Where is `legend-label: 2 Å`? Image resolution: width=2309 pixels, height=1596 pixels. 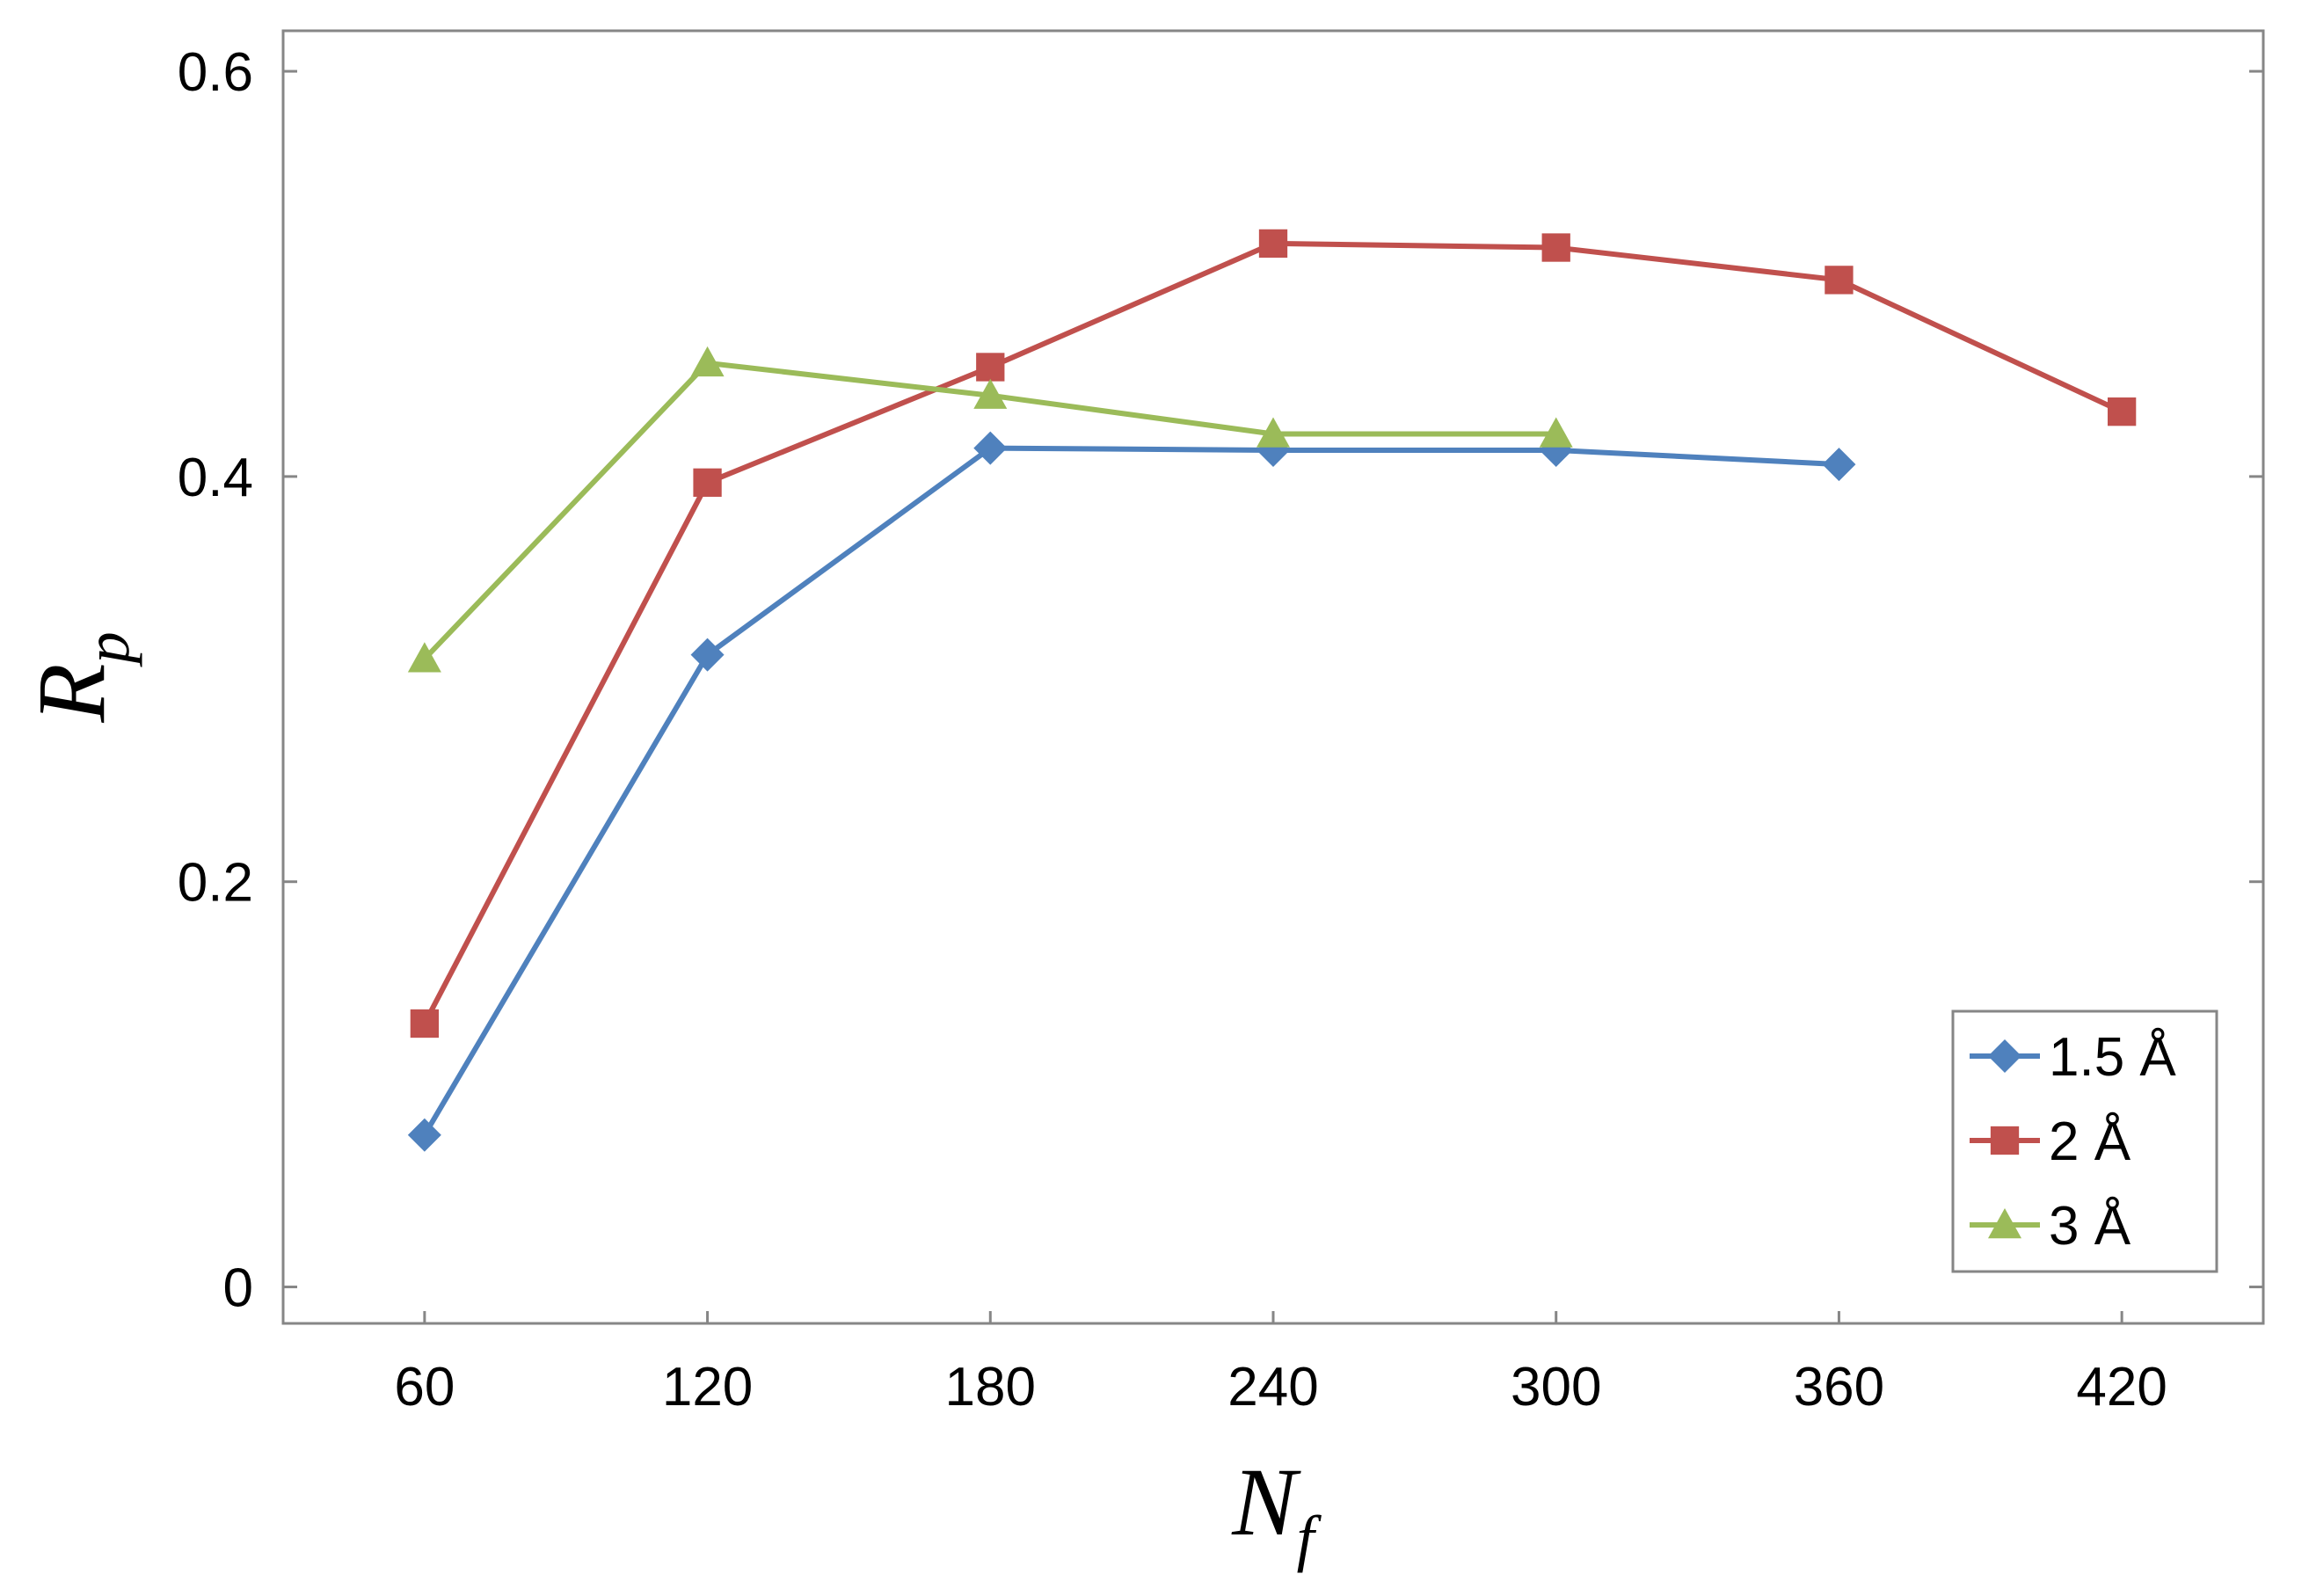 legend-label: 2 Å is located at coordinates (2090, 1141).